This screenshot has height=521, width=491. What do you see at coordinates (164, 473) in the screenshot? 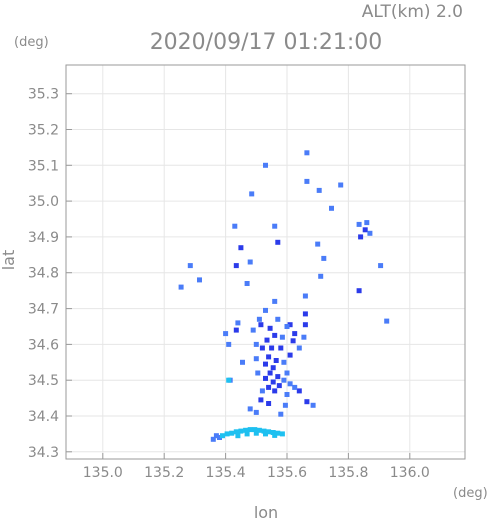
I see `x-tick-label: 135.2` at bounding box center [164, 473].